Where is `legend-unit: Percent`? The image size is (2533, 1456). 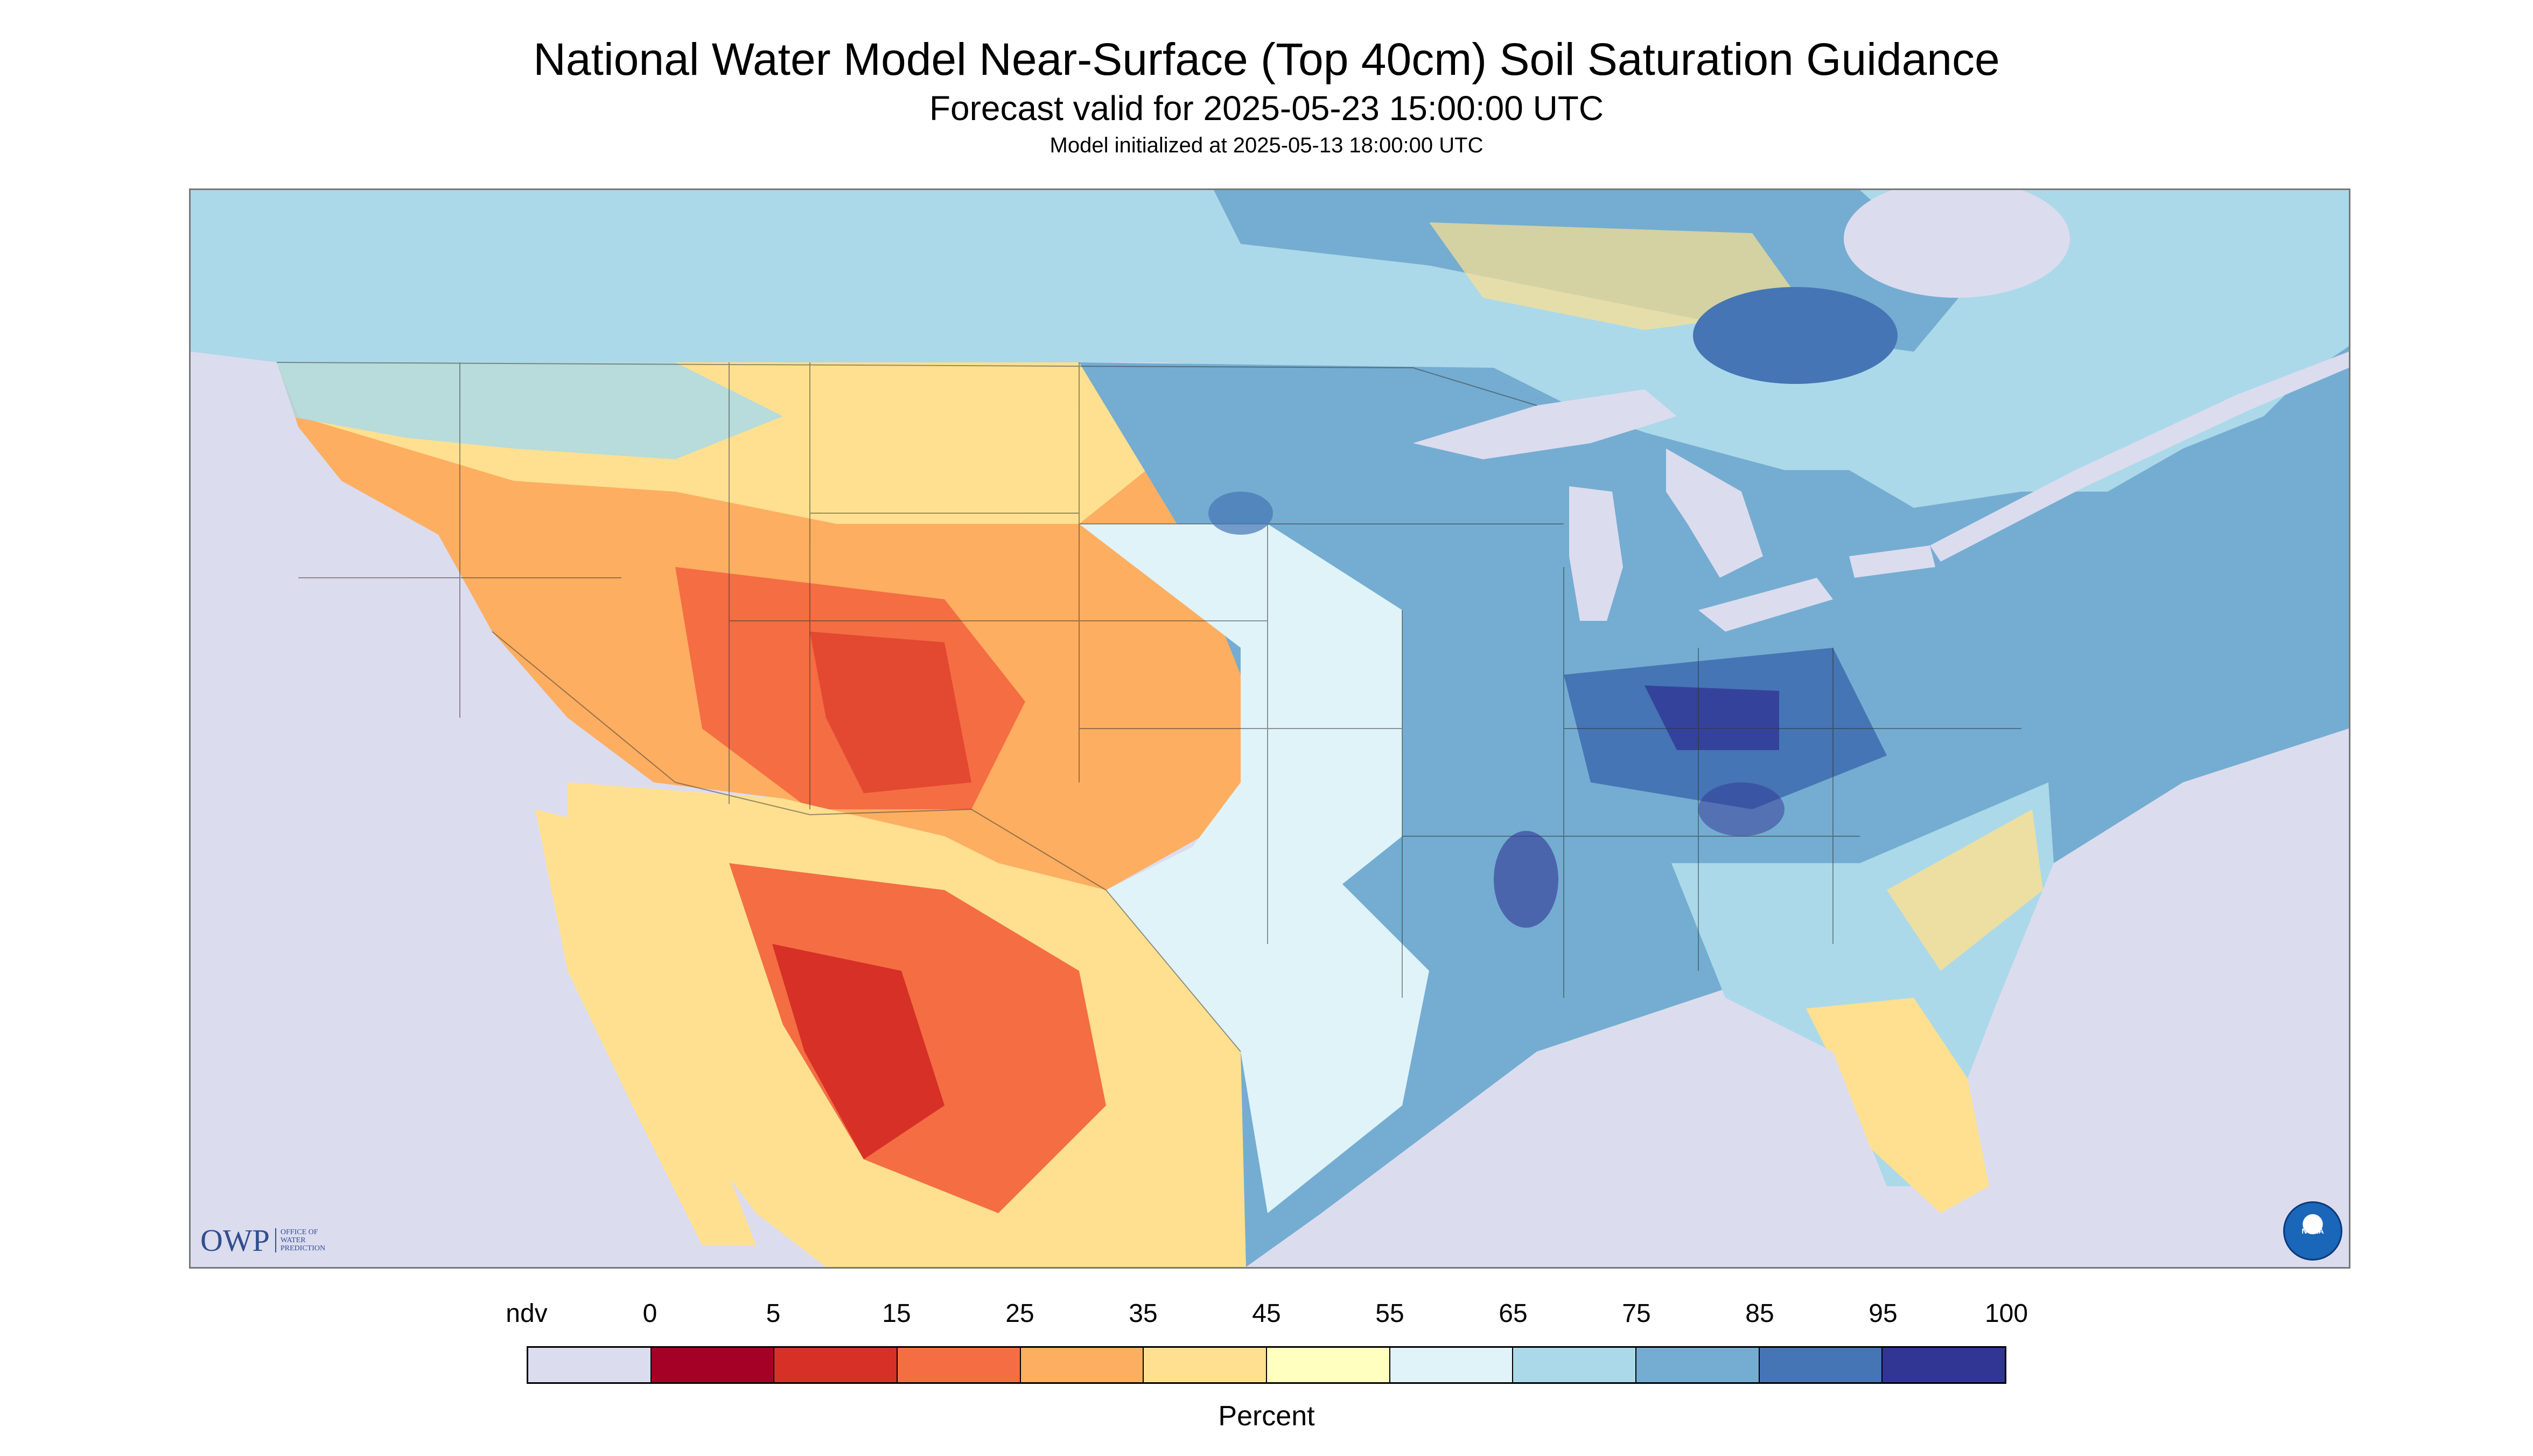
legend-unit: Percent is located at coordinates (1266, 1416).